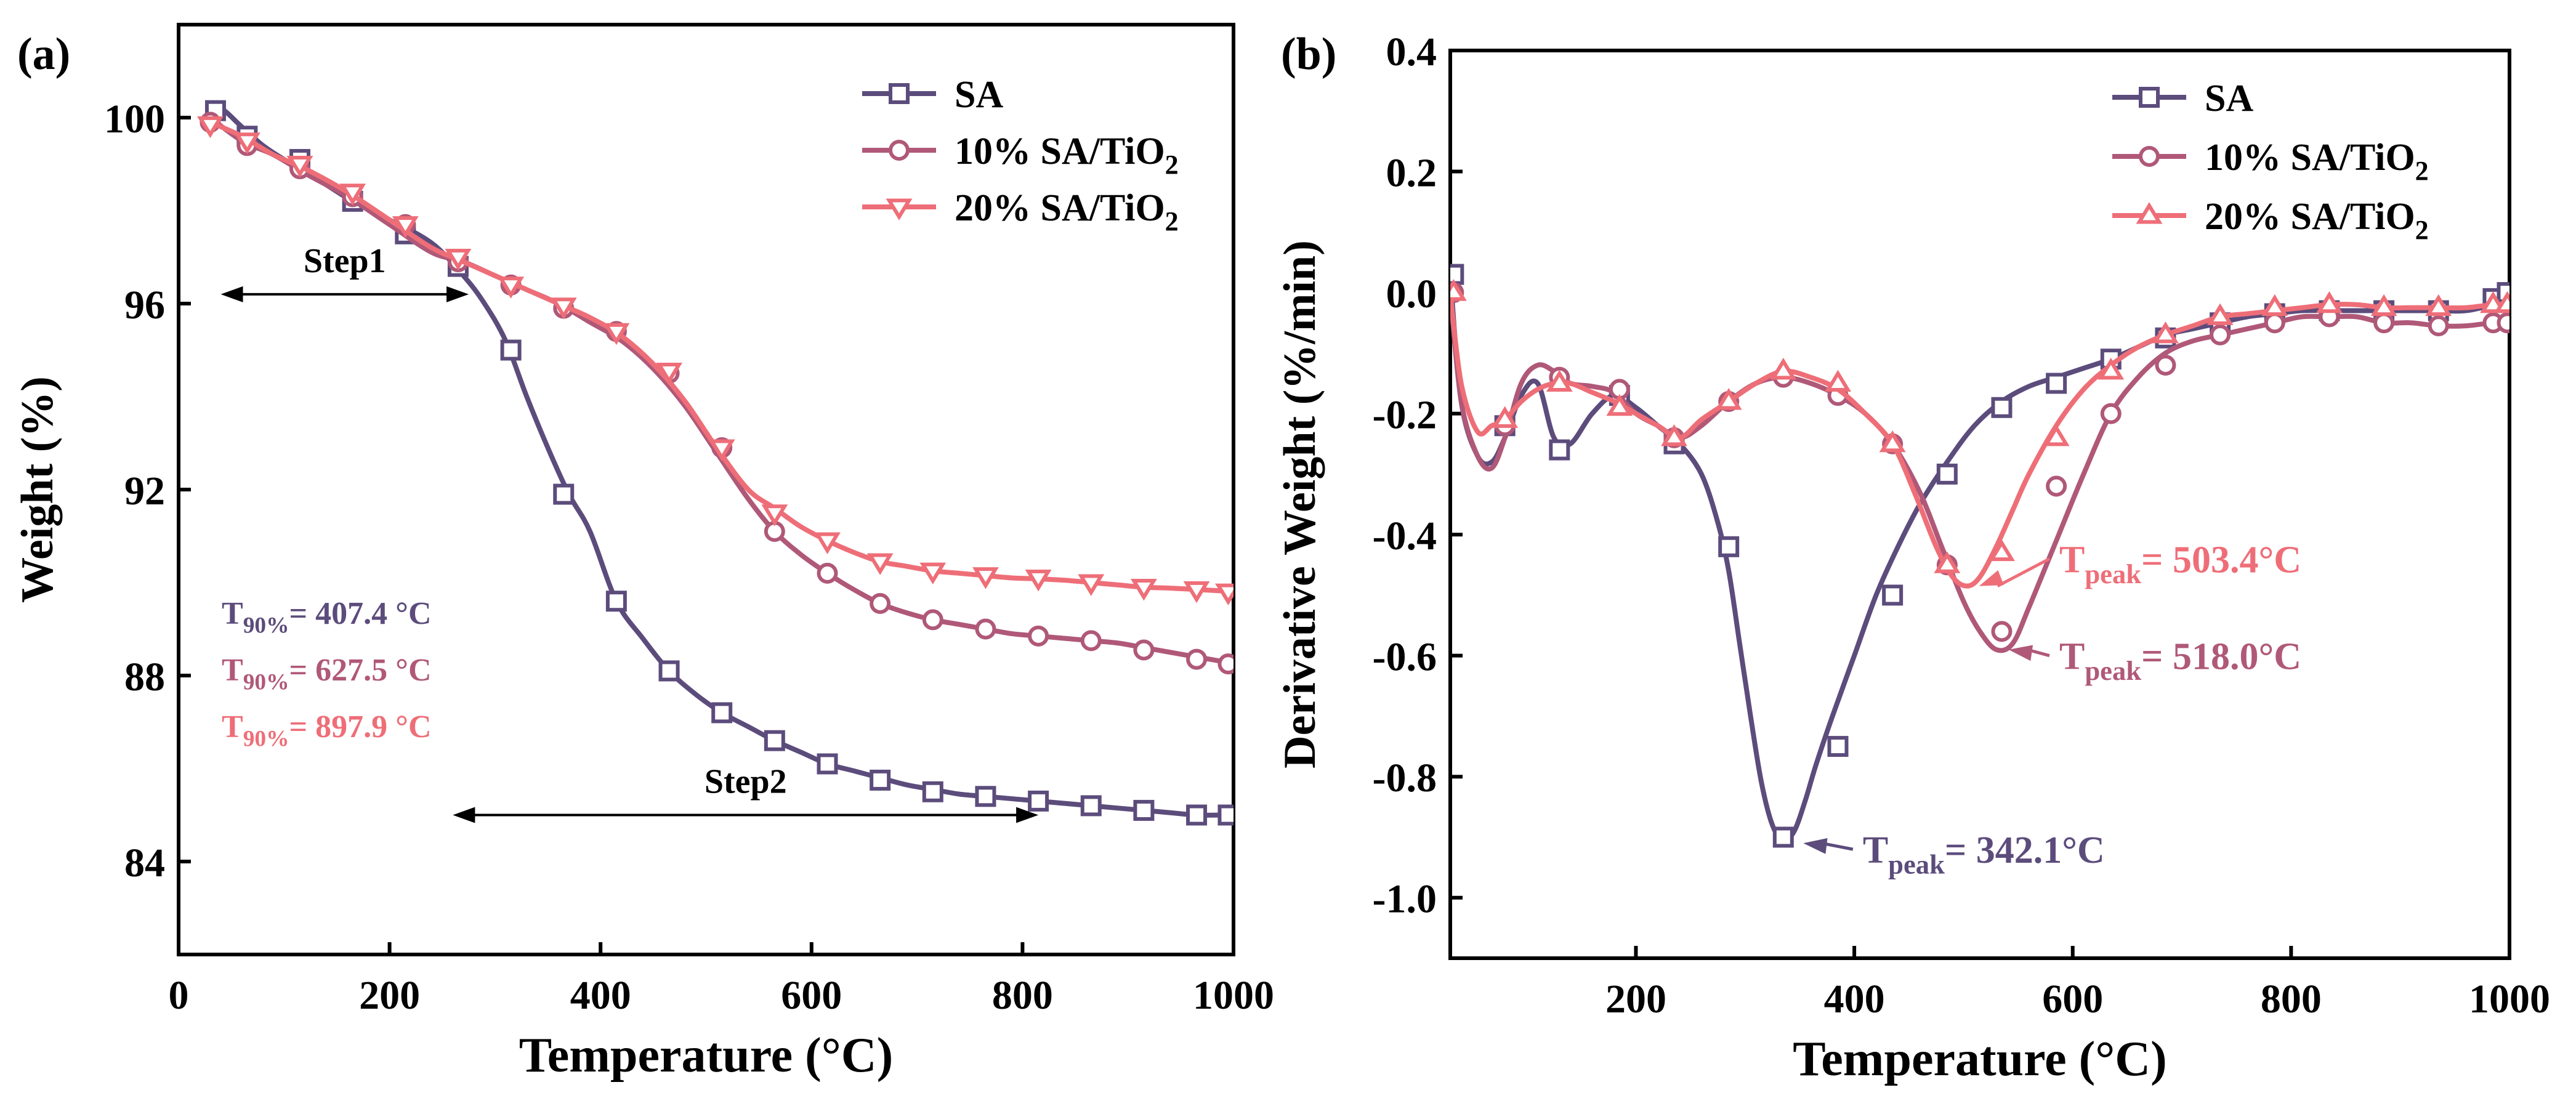 This screenshot has height=1114, width=2576. I want to click on y-tick-label: -1.0, so click(1405, 899).